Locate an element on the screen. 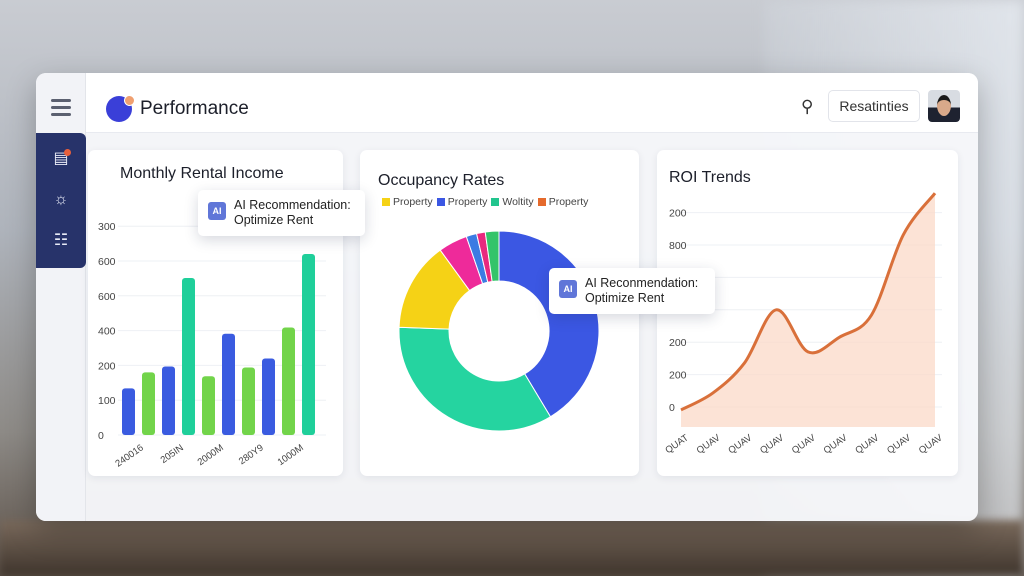 The image size is (1024, 576). roi-line is located at coordinates (808, 302).